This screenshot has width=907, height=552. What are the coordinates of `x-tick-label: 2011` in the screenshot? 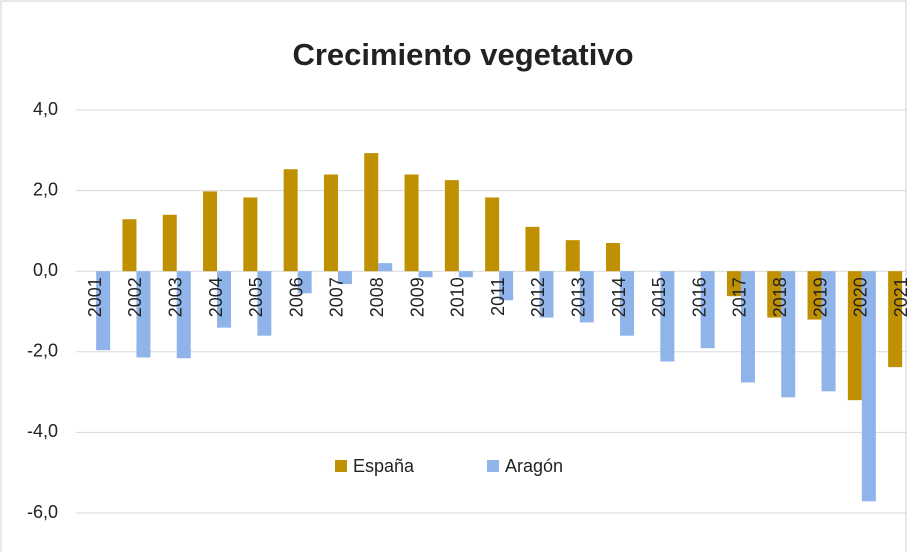 It's located at (498, 296).